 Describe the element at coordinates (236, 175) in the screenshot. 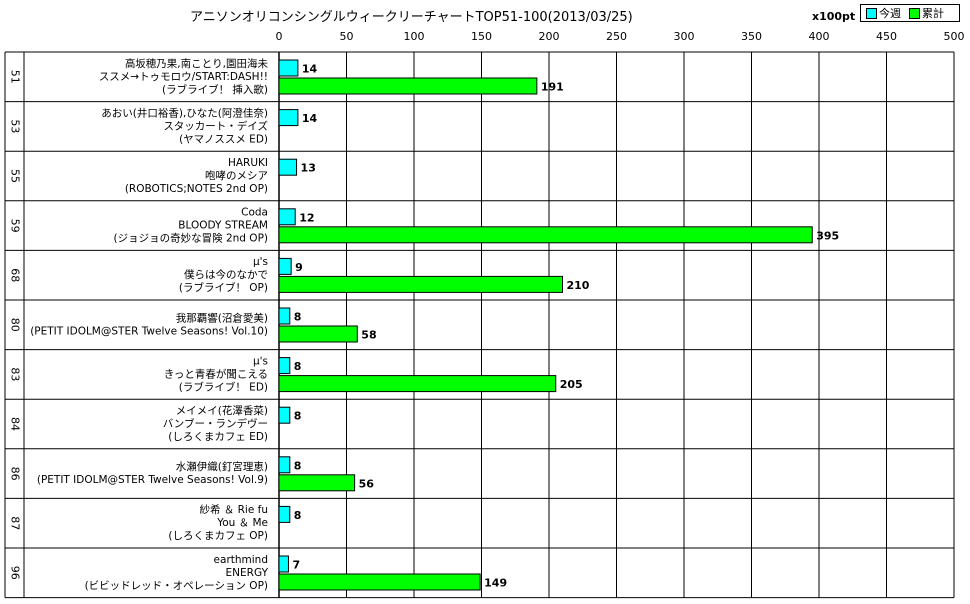

I see `row-label-line: 咆哮のメシア` at that location.